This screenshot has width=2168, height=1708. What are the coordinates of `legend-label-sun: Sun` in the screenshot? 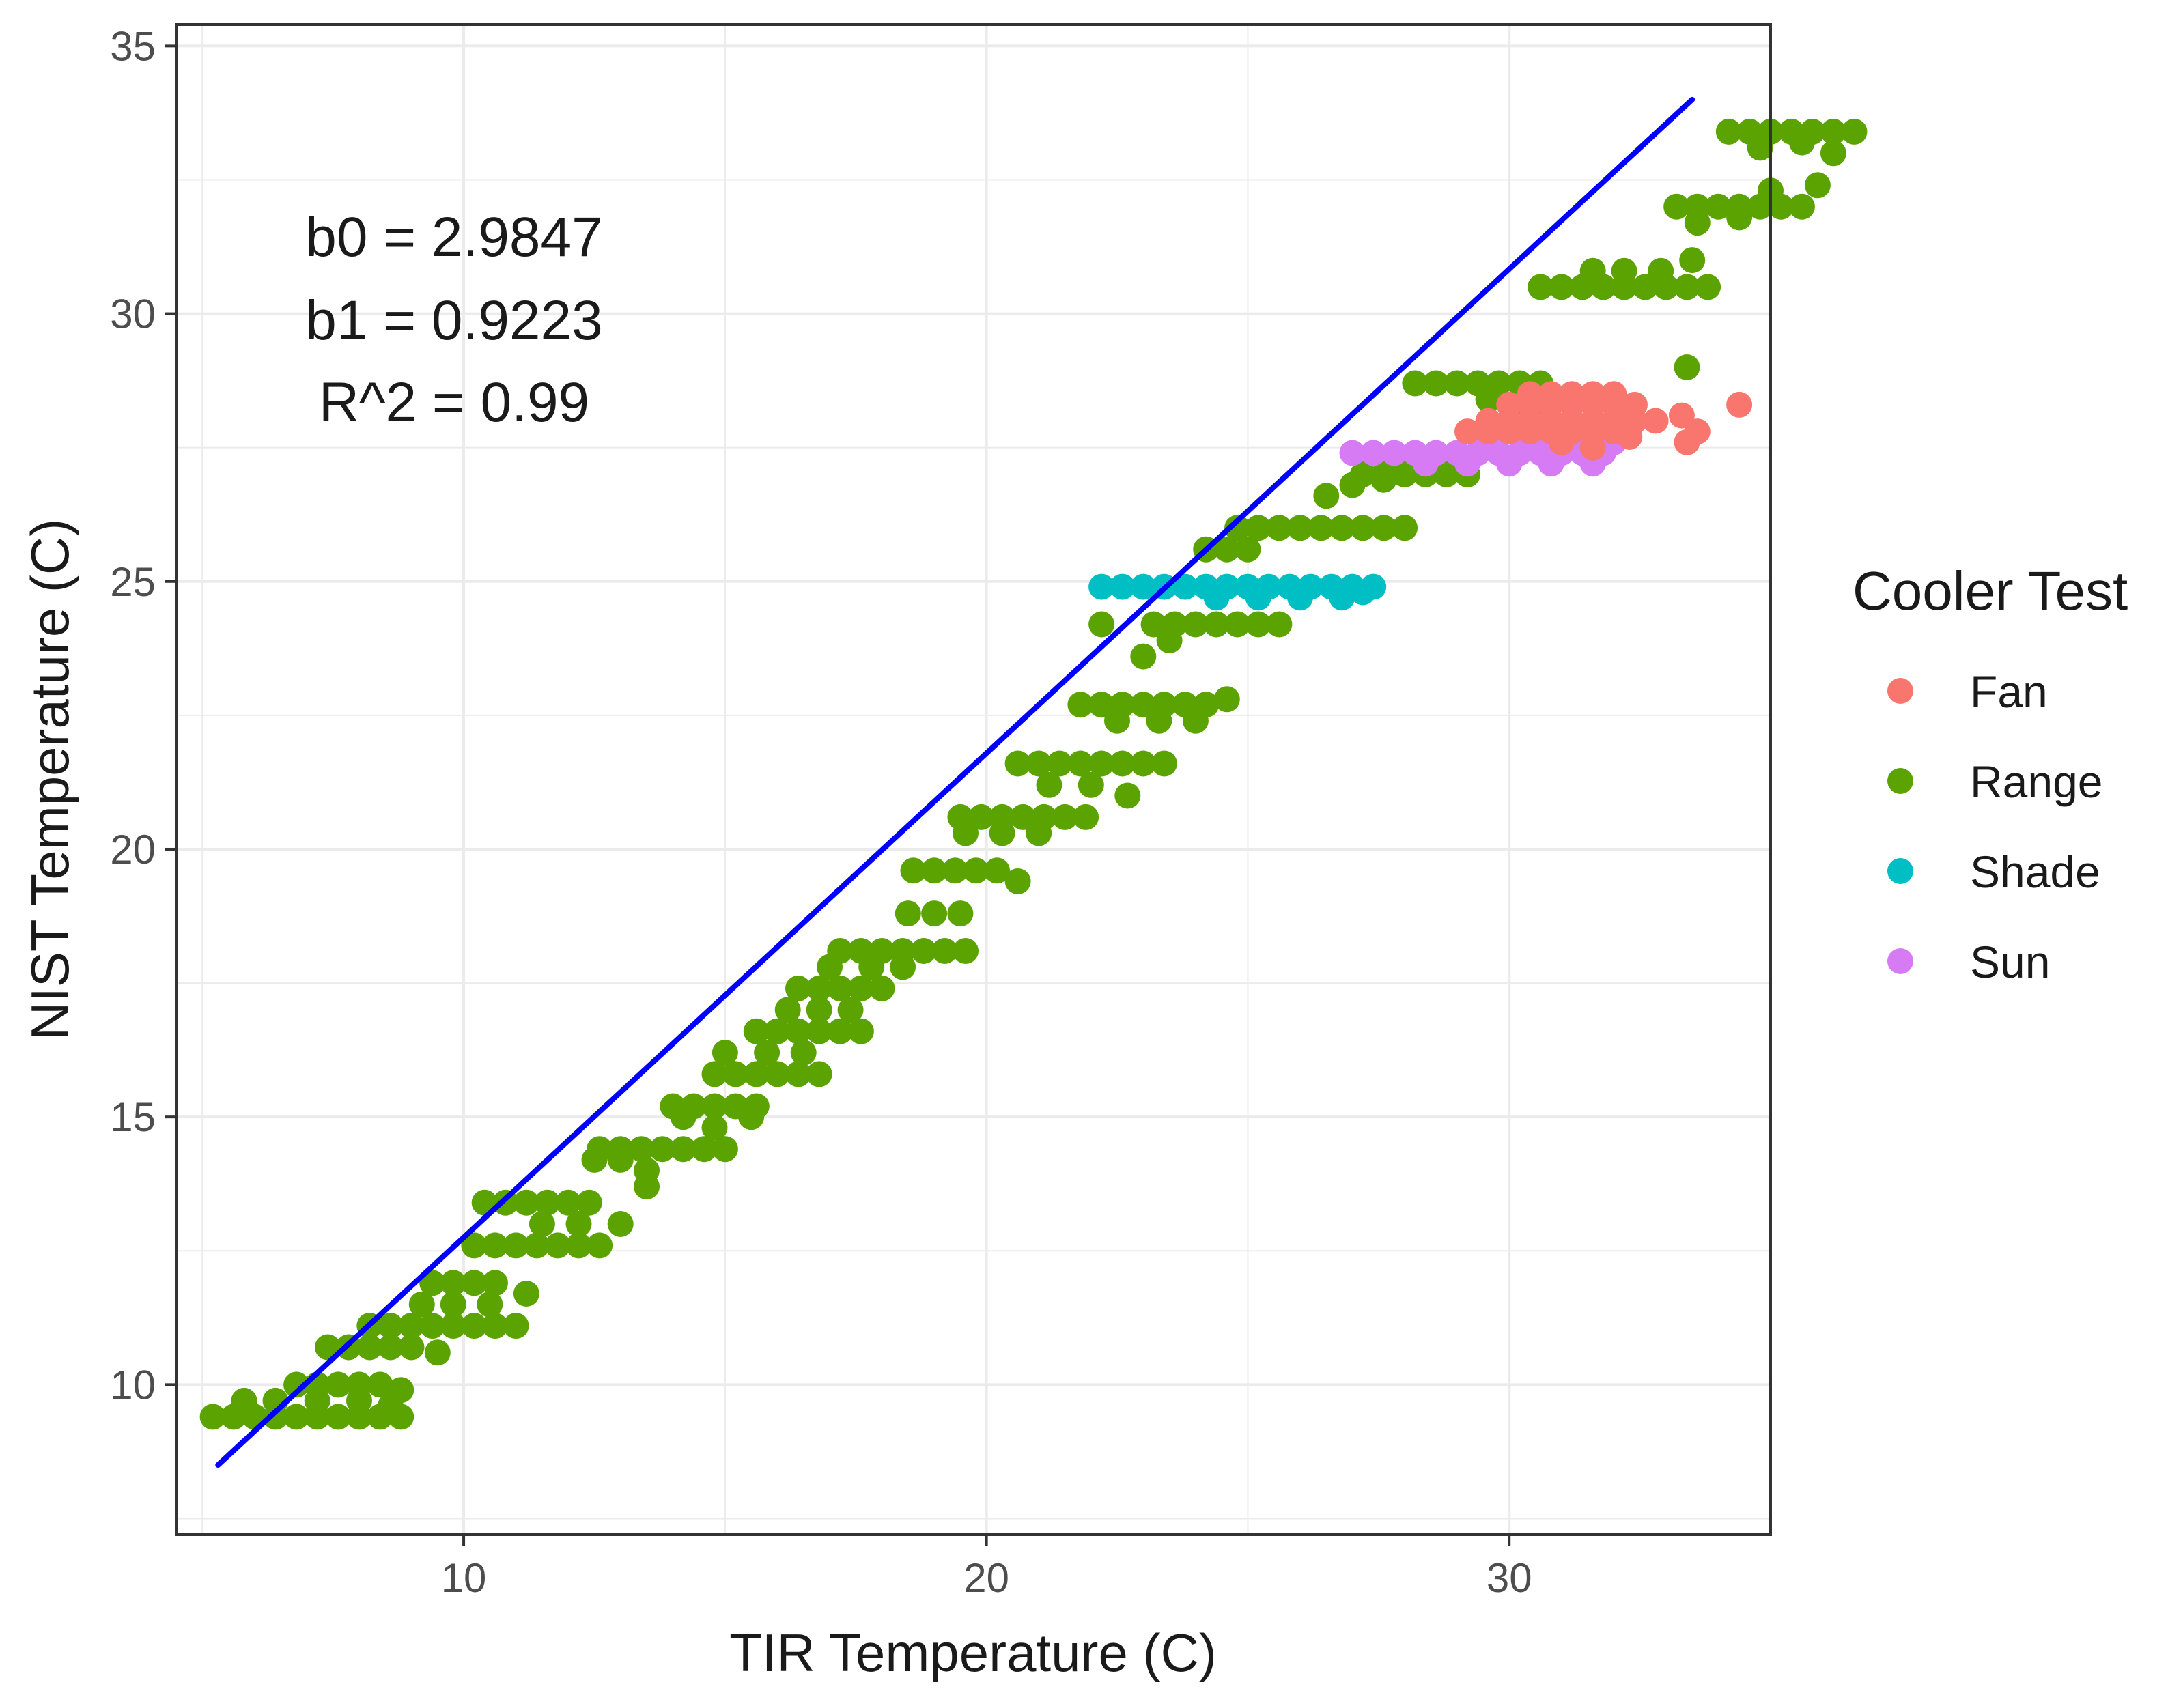 It's located at (2010, 962).